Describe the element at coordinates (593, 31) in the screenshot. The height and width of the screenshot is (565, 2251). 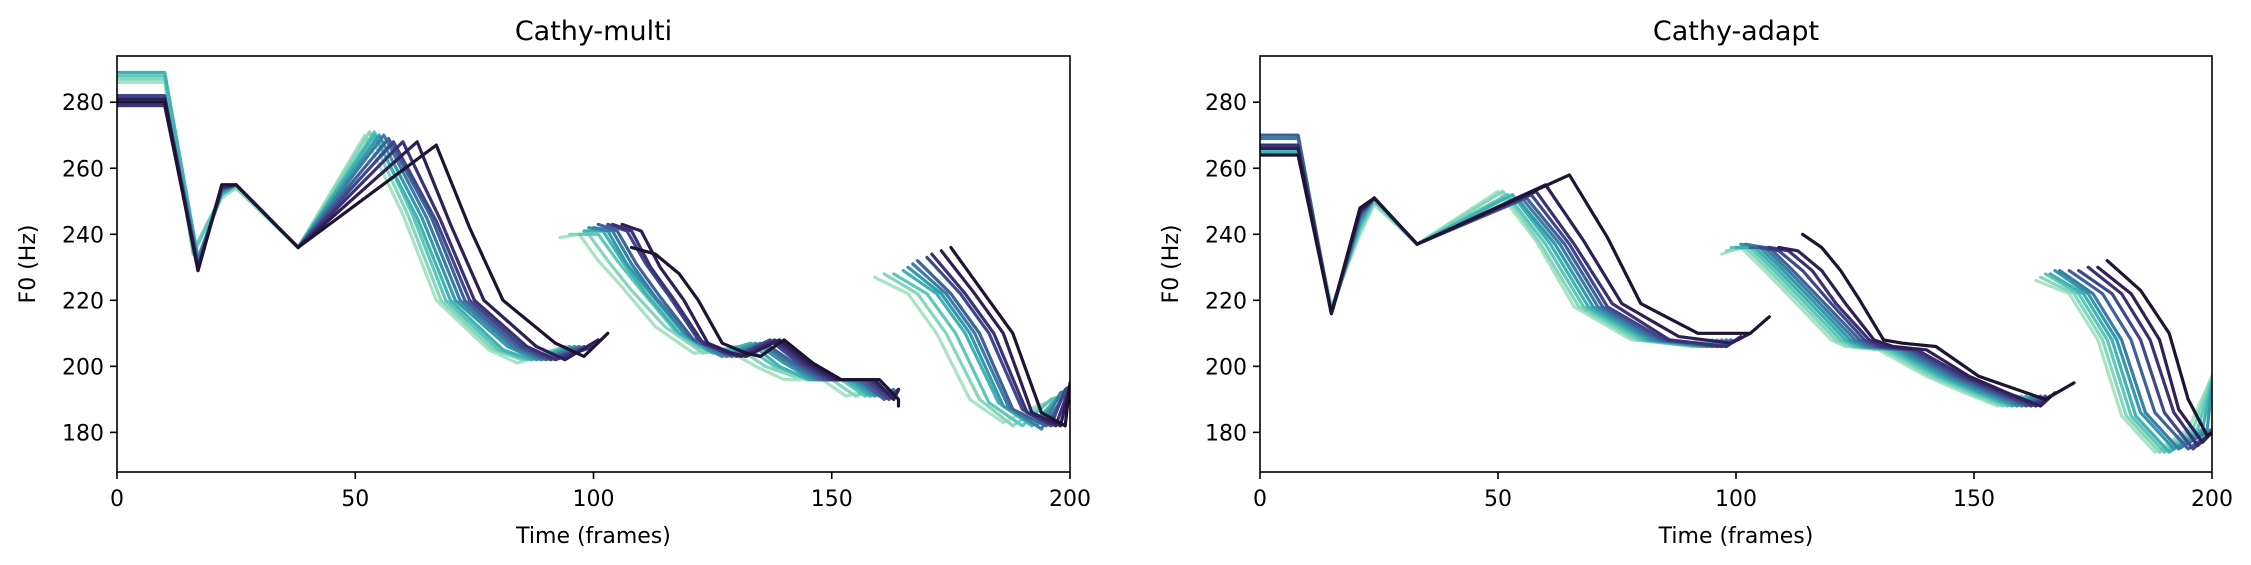
I see `chart-title: Cathy-multi` at that location.